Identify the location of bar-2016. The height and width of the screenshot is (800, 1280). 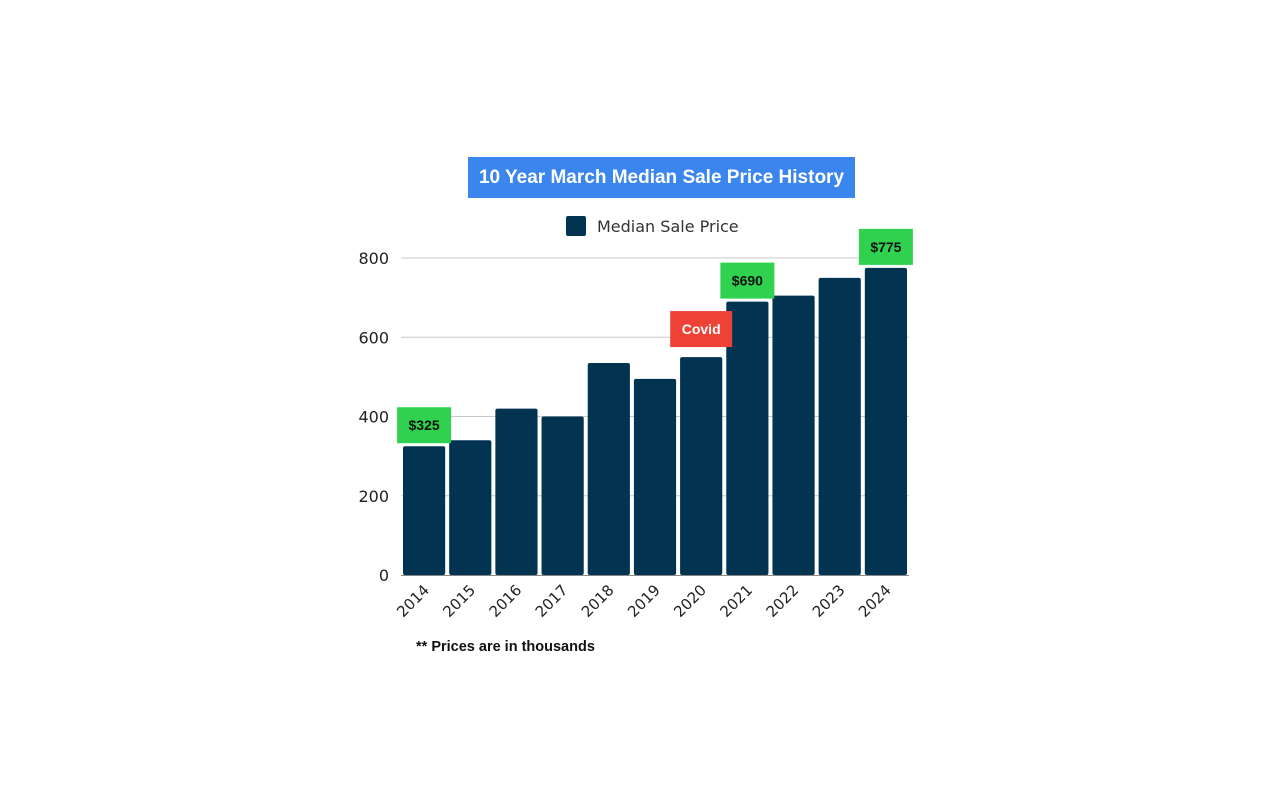
(516, 491).